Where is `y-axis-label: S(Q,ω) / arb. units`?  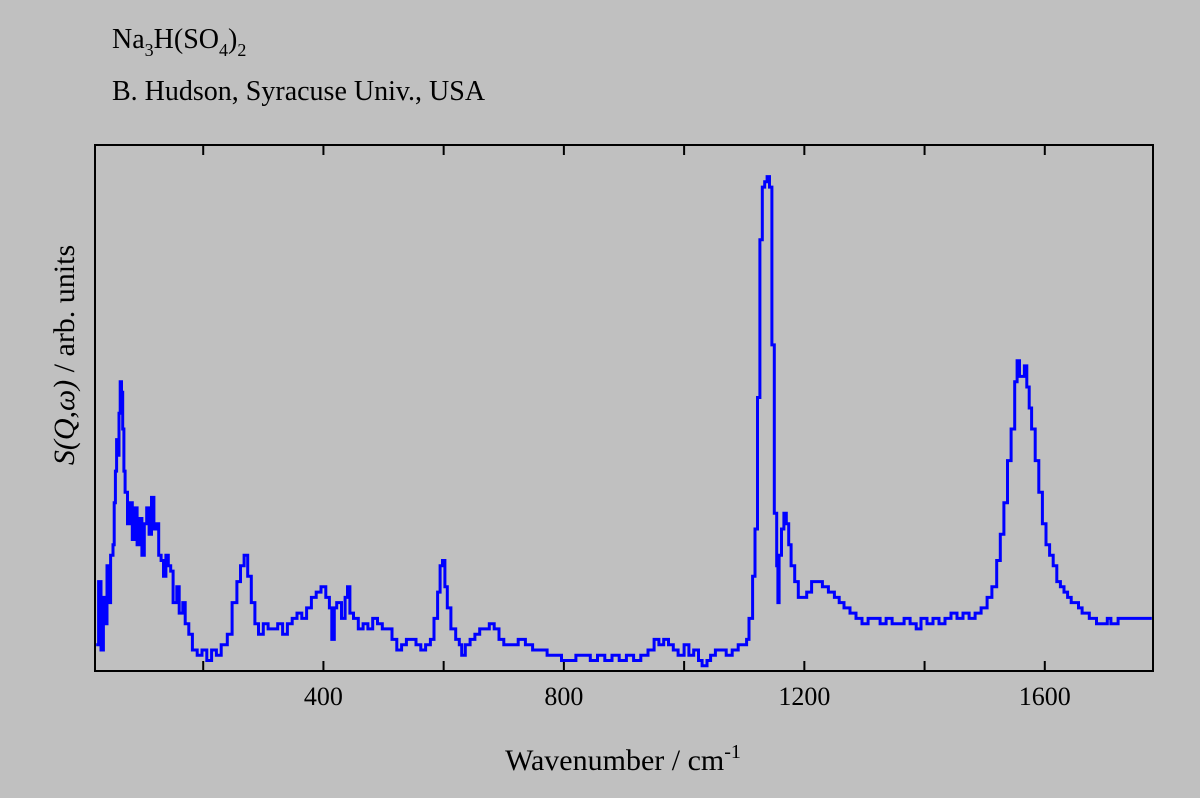 y-axis-label: S(Q,ω) / arb. units is located at coordinates (64, 355).